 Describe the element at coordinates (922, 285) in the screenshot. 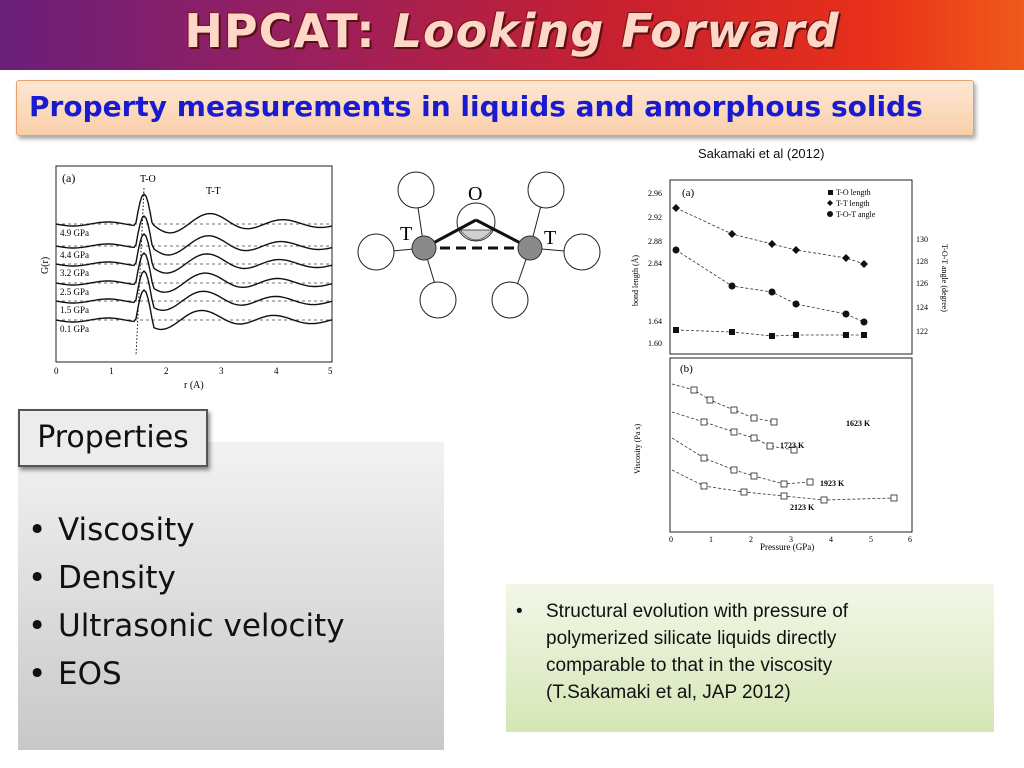

I see `bond-yticks-right: 130 128 126 124 122` at that location.